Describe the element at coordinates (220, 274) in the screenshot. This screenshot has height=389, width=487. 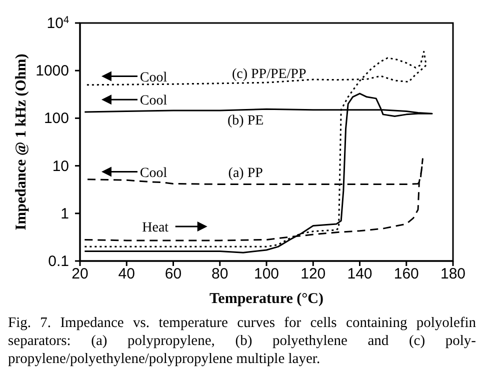
I see `x-tick-label: 80` at that location.